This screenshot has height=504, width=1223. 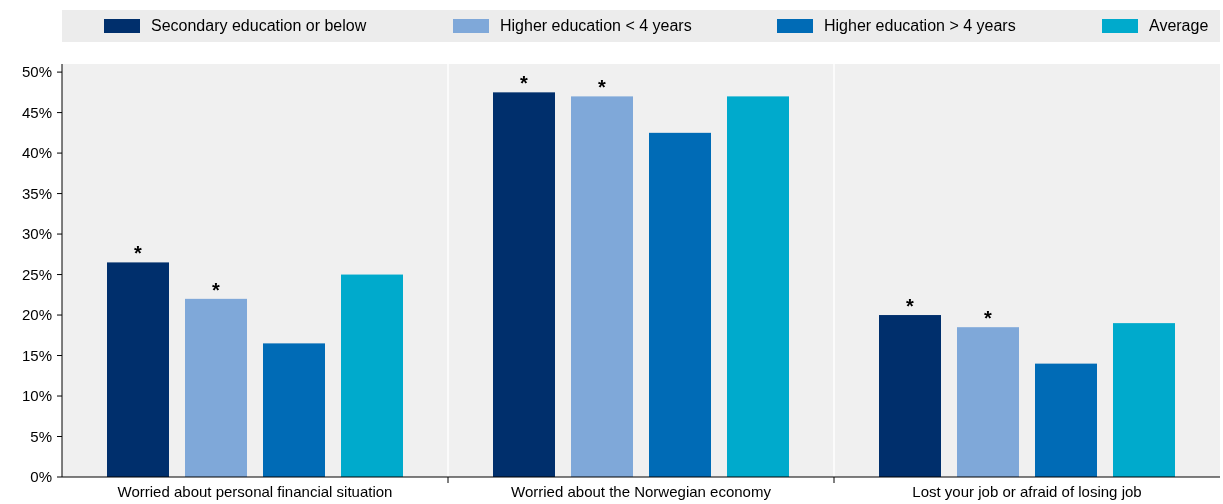 What do you see at coordinates (1179, 25) in the screenshot?
I see `legend-label: Average` at bounding box center [1179, 25].